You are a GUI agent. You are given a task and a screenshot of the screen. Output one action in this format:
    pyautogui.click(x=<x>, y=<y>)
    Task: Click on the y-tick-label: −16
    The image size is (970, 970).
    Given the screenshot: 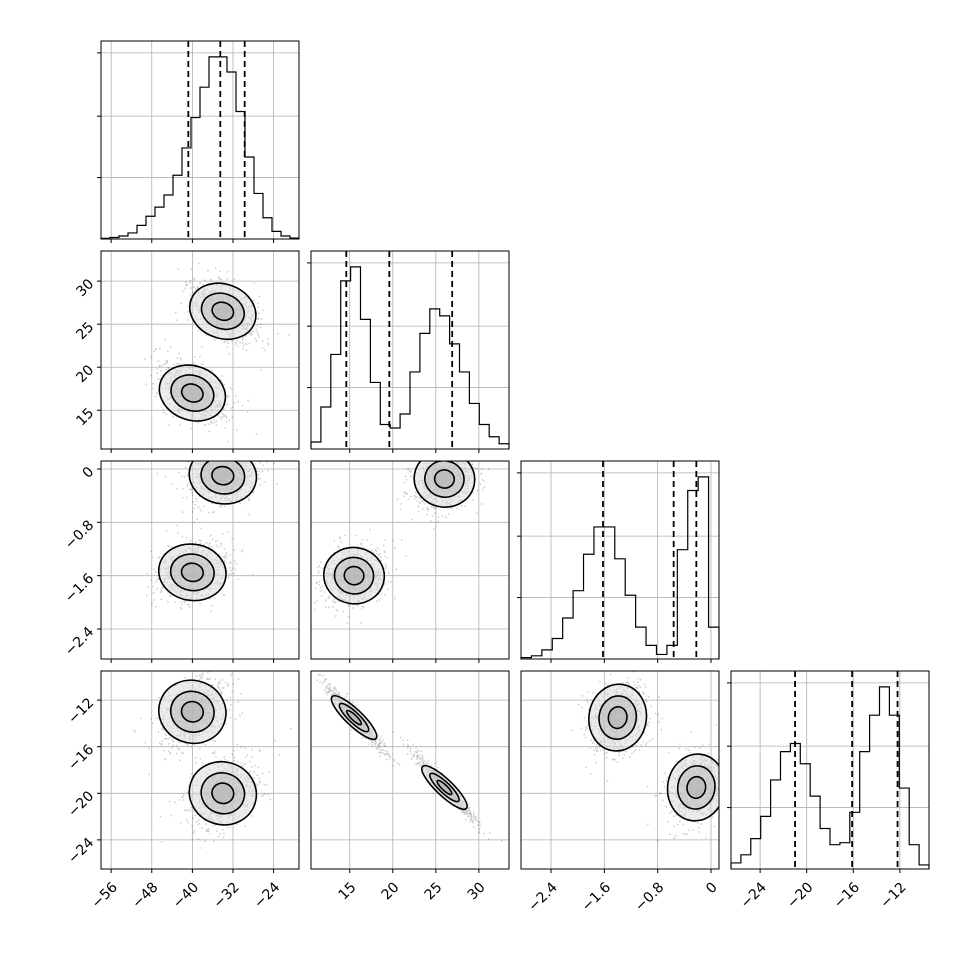 What is the action you would take?
    pyautogui.click(x=81, y=758)
    